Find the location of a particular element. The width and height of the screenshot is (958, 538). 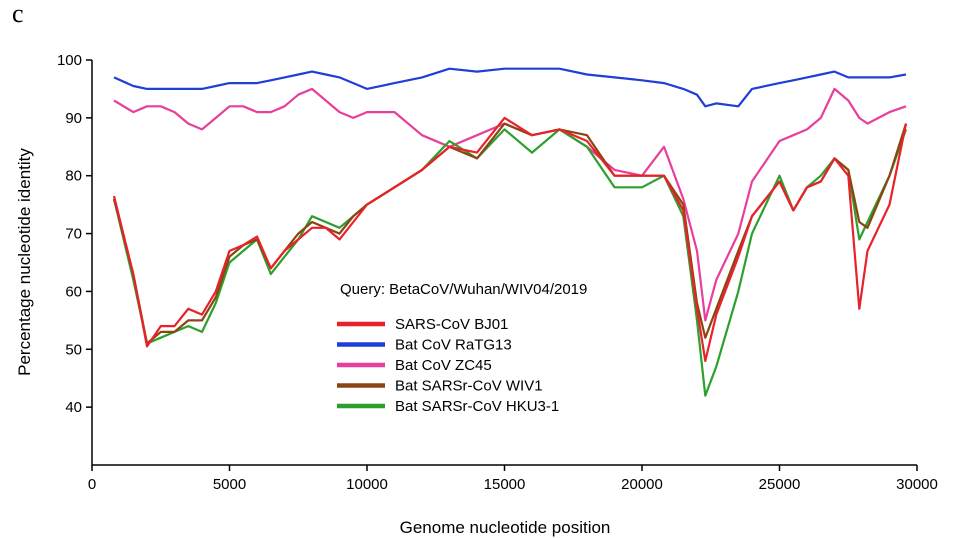

legend-label: Bat SARSr-CoV HKU3-1 is located at coordinates (477, 406).